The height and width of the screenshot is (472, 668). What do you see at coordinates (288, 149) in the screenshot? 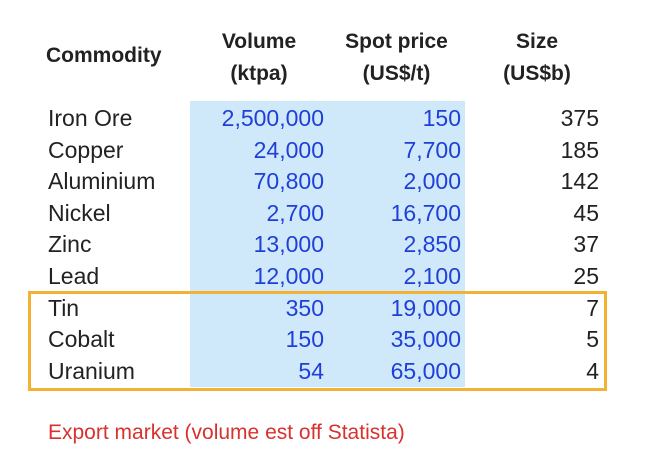
I see `volume-cell: 24,000` at bounding box center [288, 149].